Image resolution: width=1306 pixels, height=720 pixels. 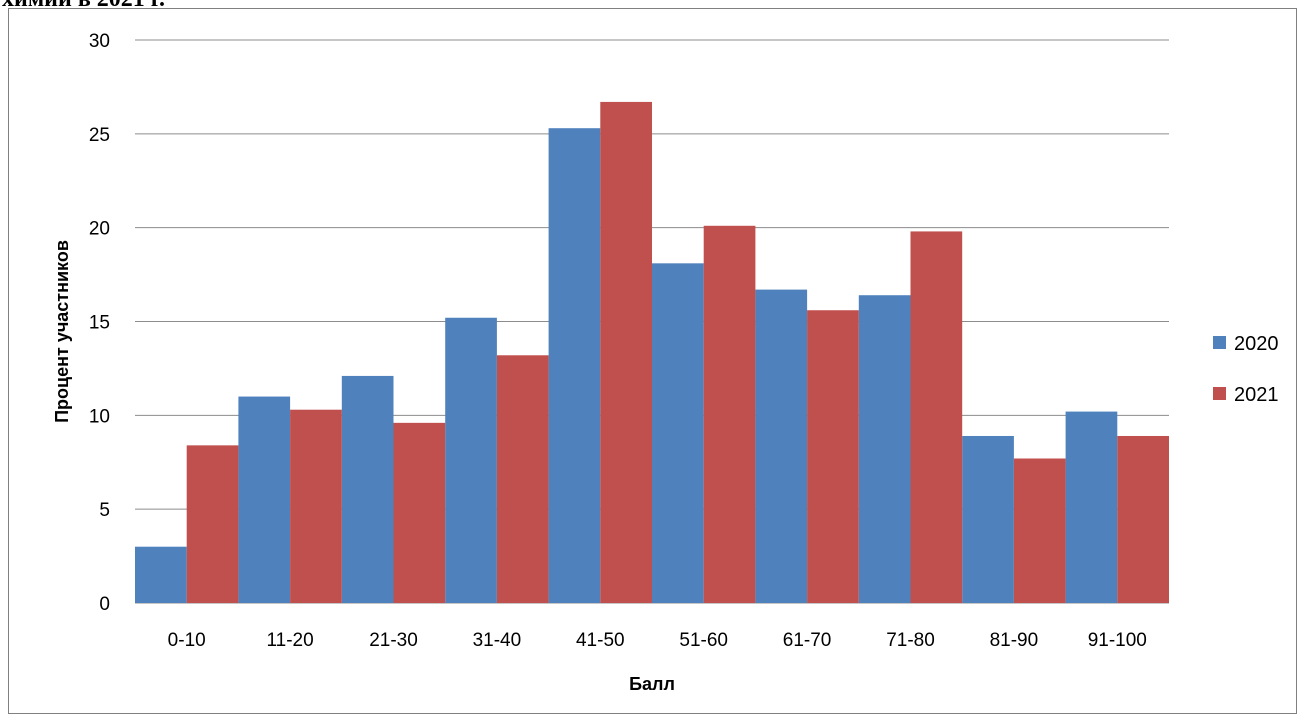 I want to click on y-tick-label: 20, so click(x=99, y=229).